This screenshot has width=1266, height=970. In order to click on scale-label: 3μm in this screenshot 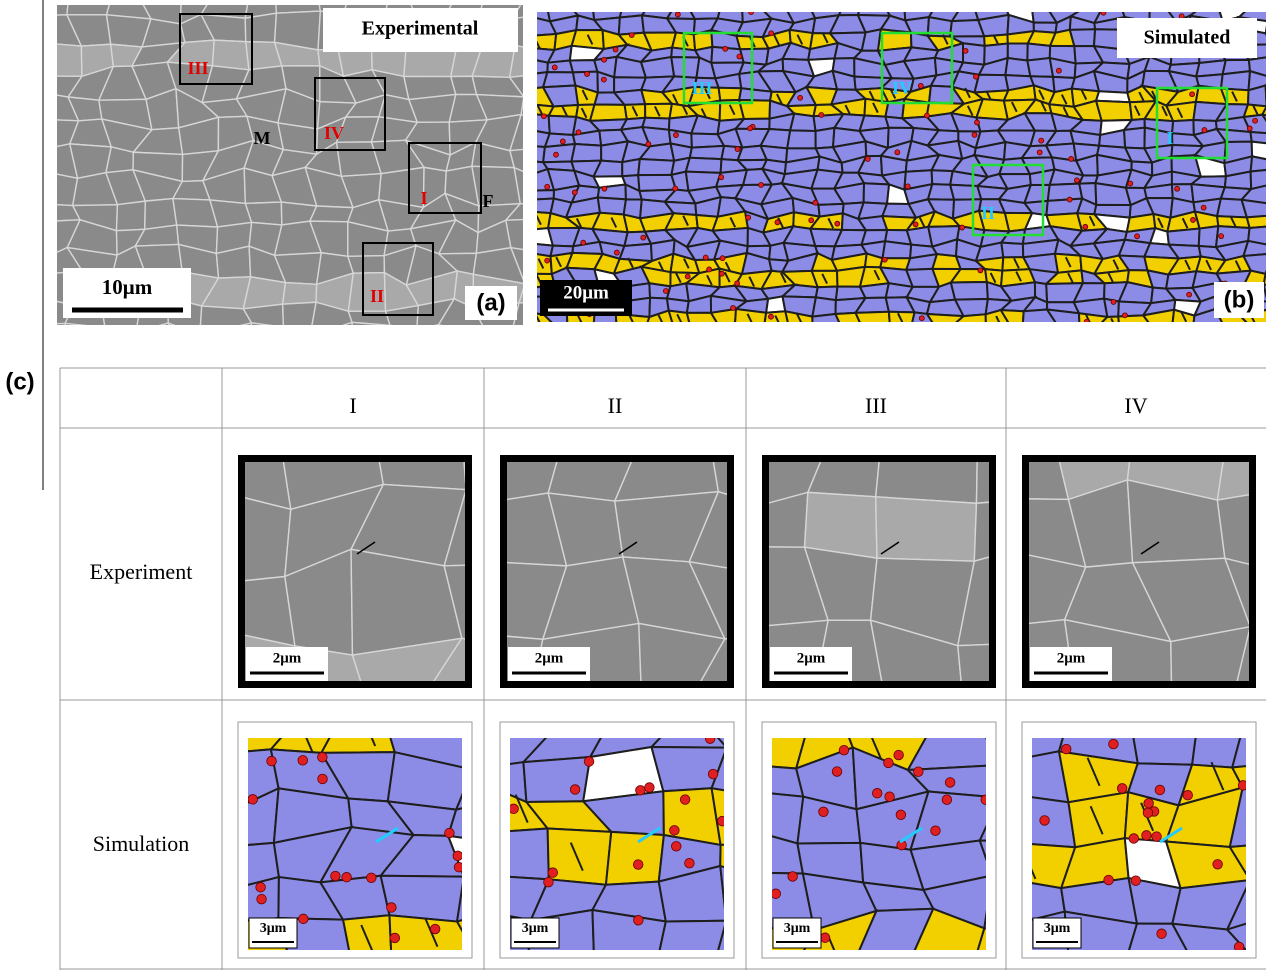, I will do `click(273, 928)`.